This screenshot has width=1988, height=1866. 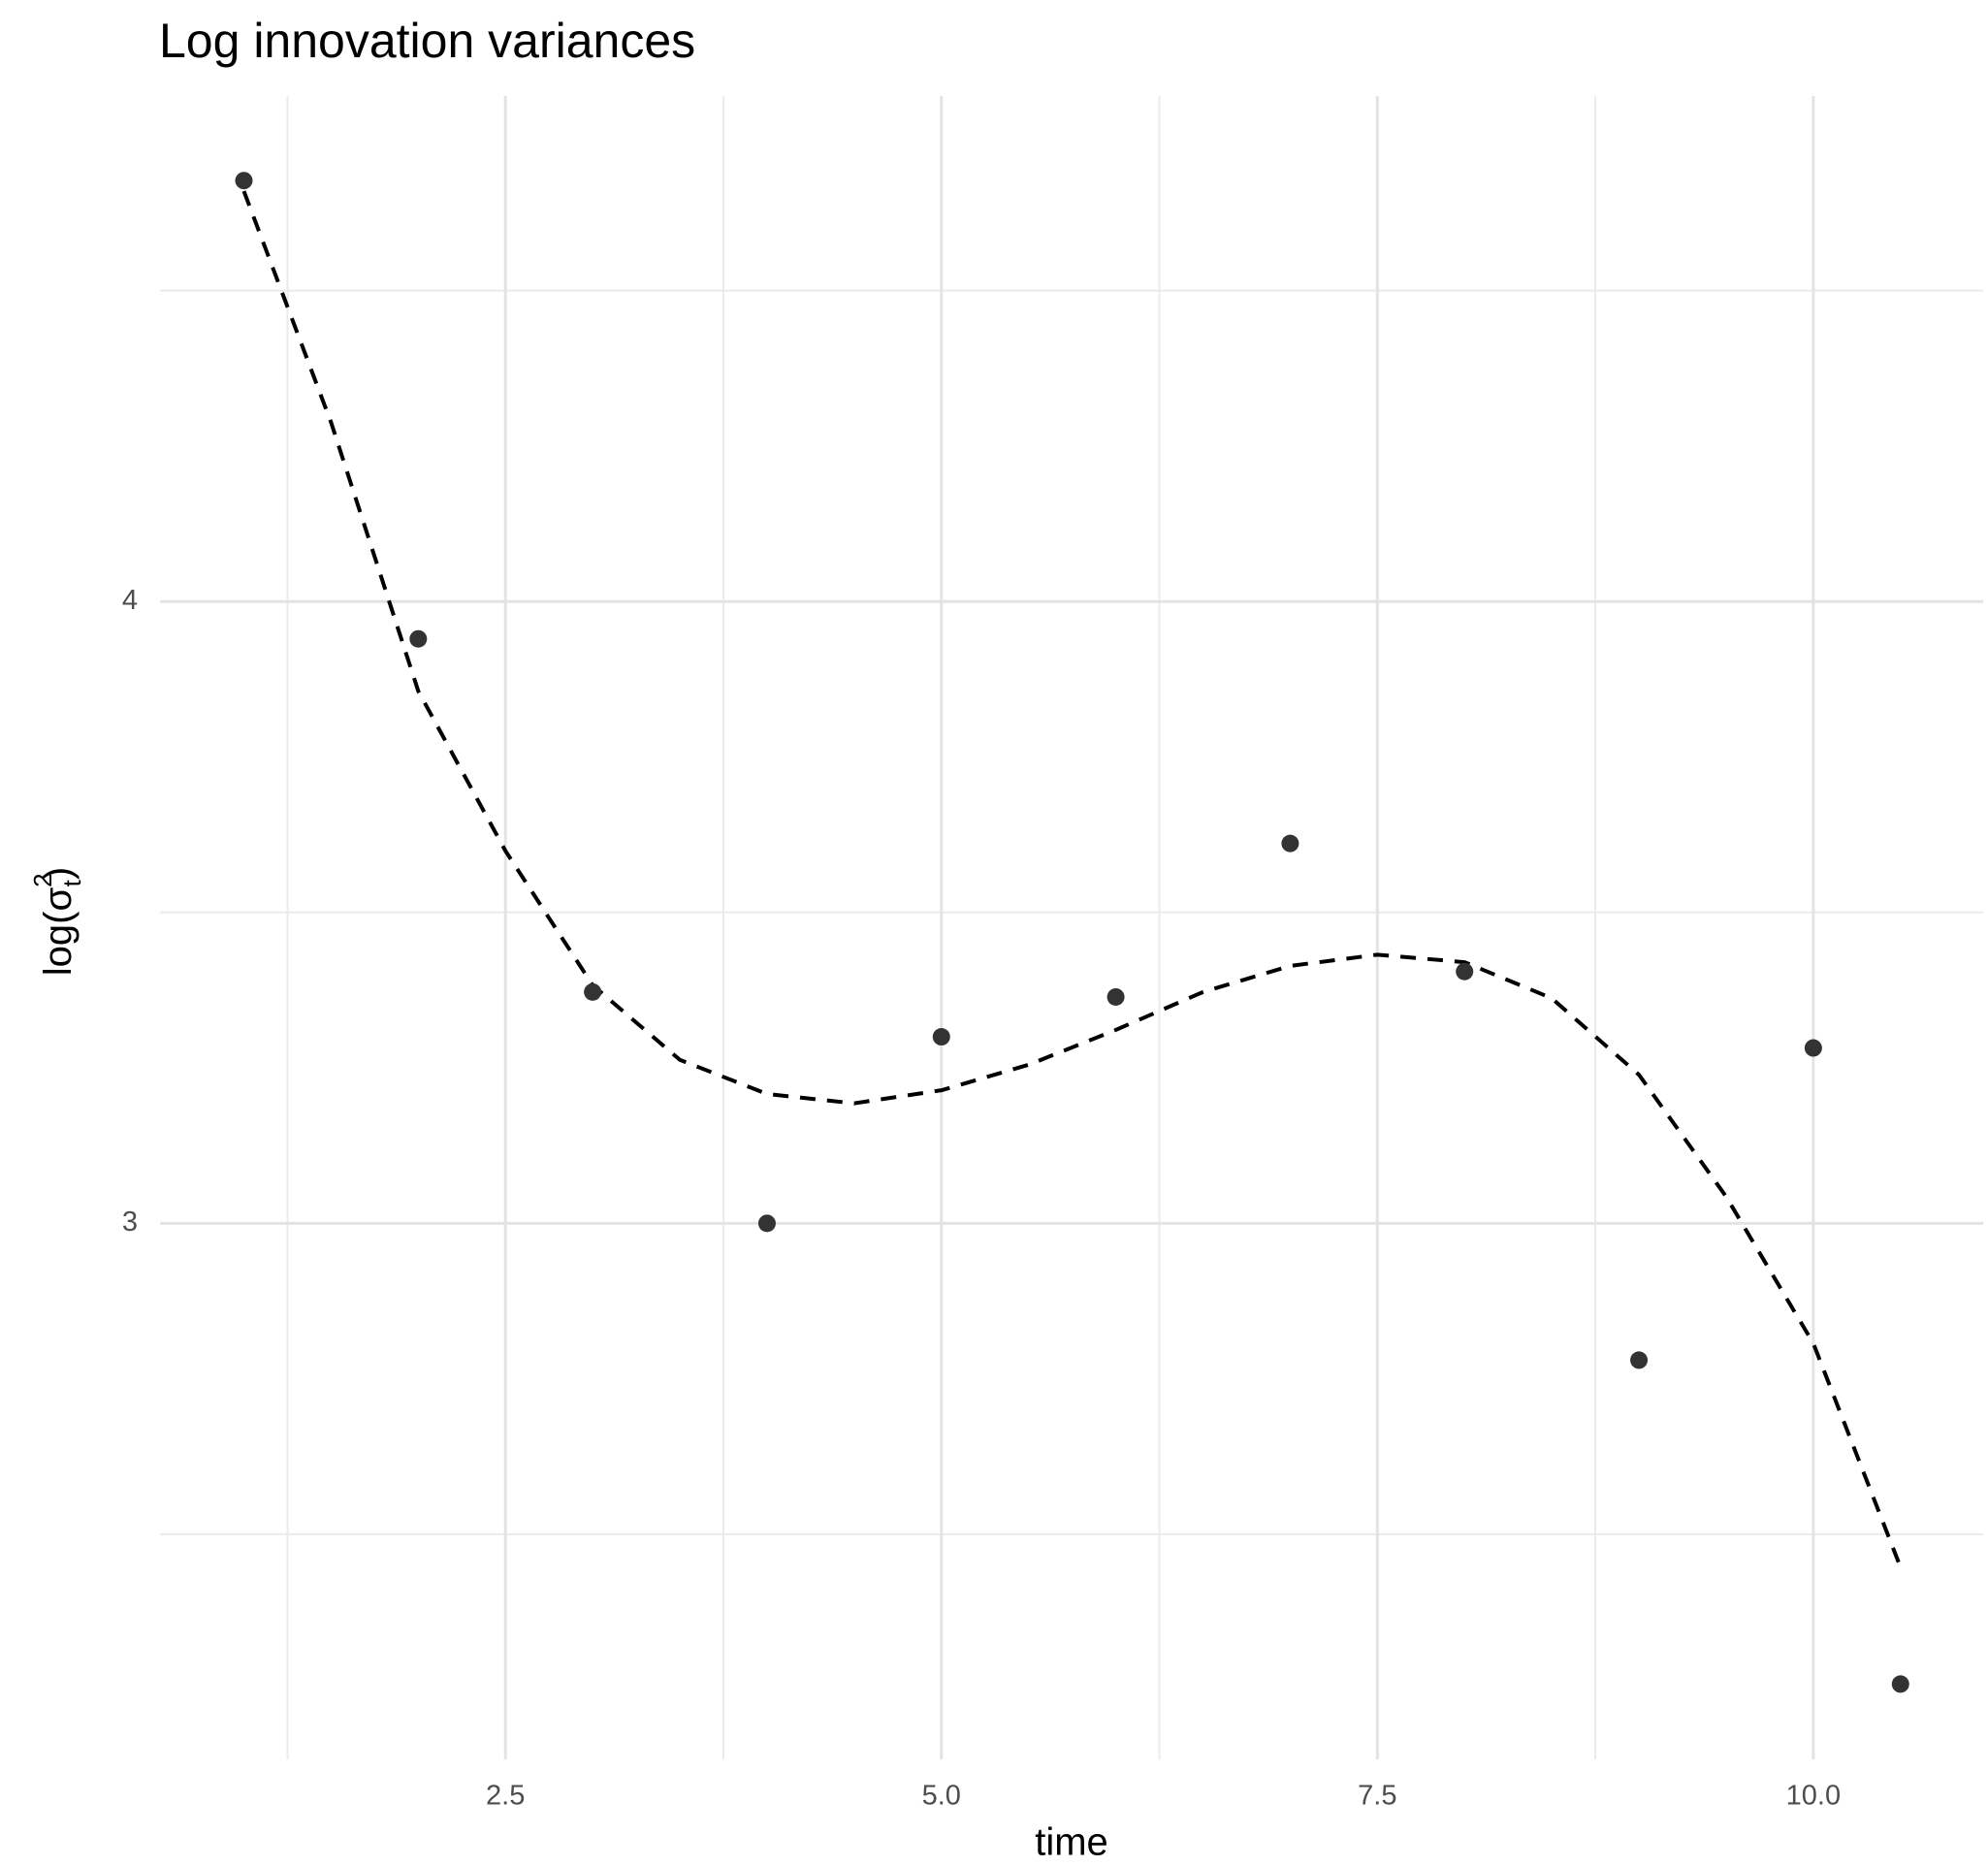 What do you see at coordinates (58, 932) in the screenshot?
I see `y-axis-title-prefix: log(σ` at bounding box center [58, 932].